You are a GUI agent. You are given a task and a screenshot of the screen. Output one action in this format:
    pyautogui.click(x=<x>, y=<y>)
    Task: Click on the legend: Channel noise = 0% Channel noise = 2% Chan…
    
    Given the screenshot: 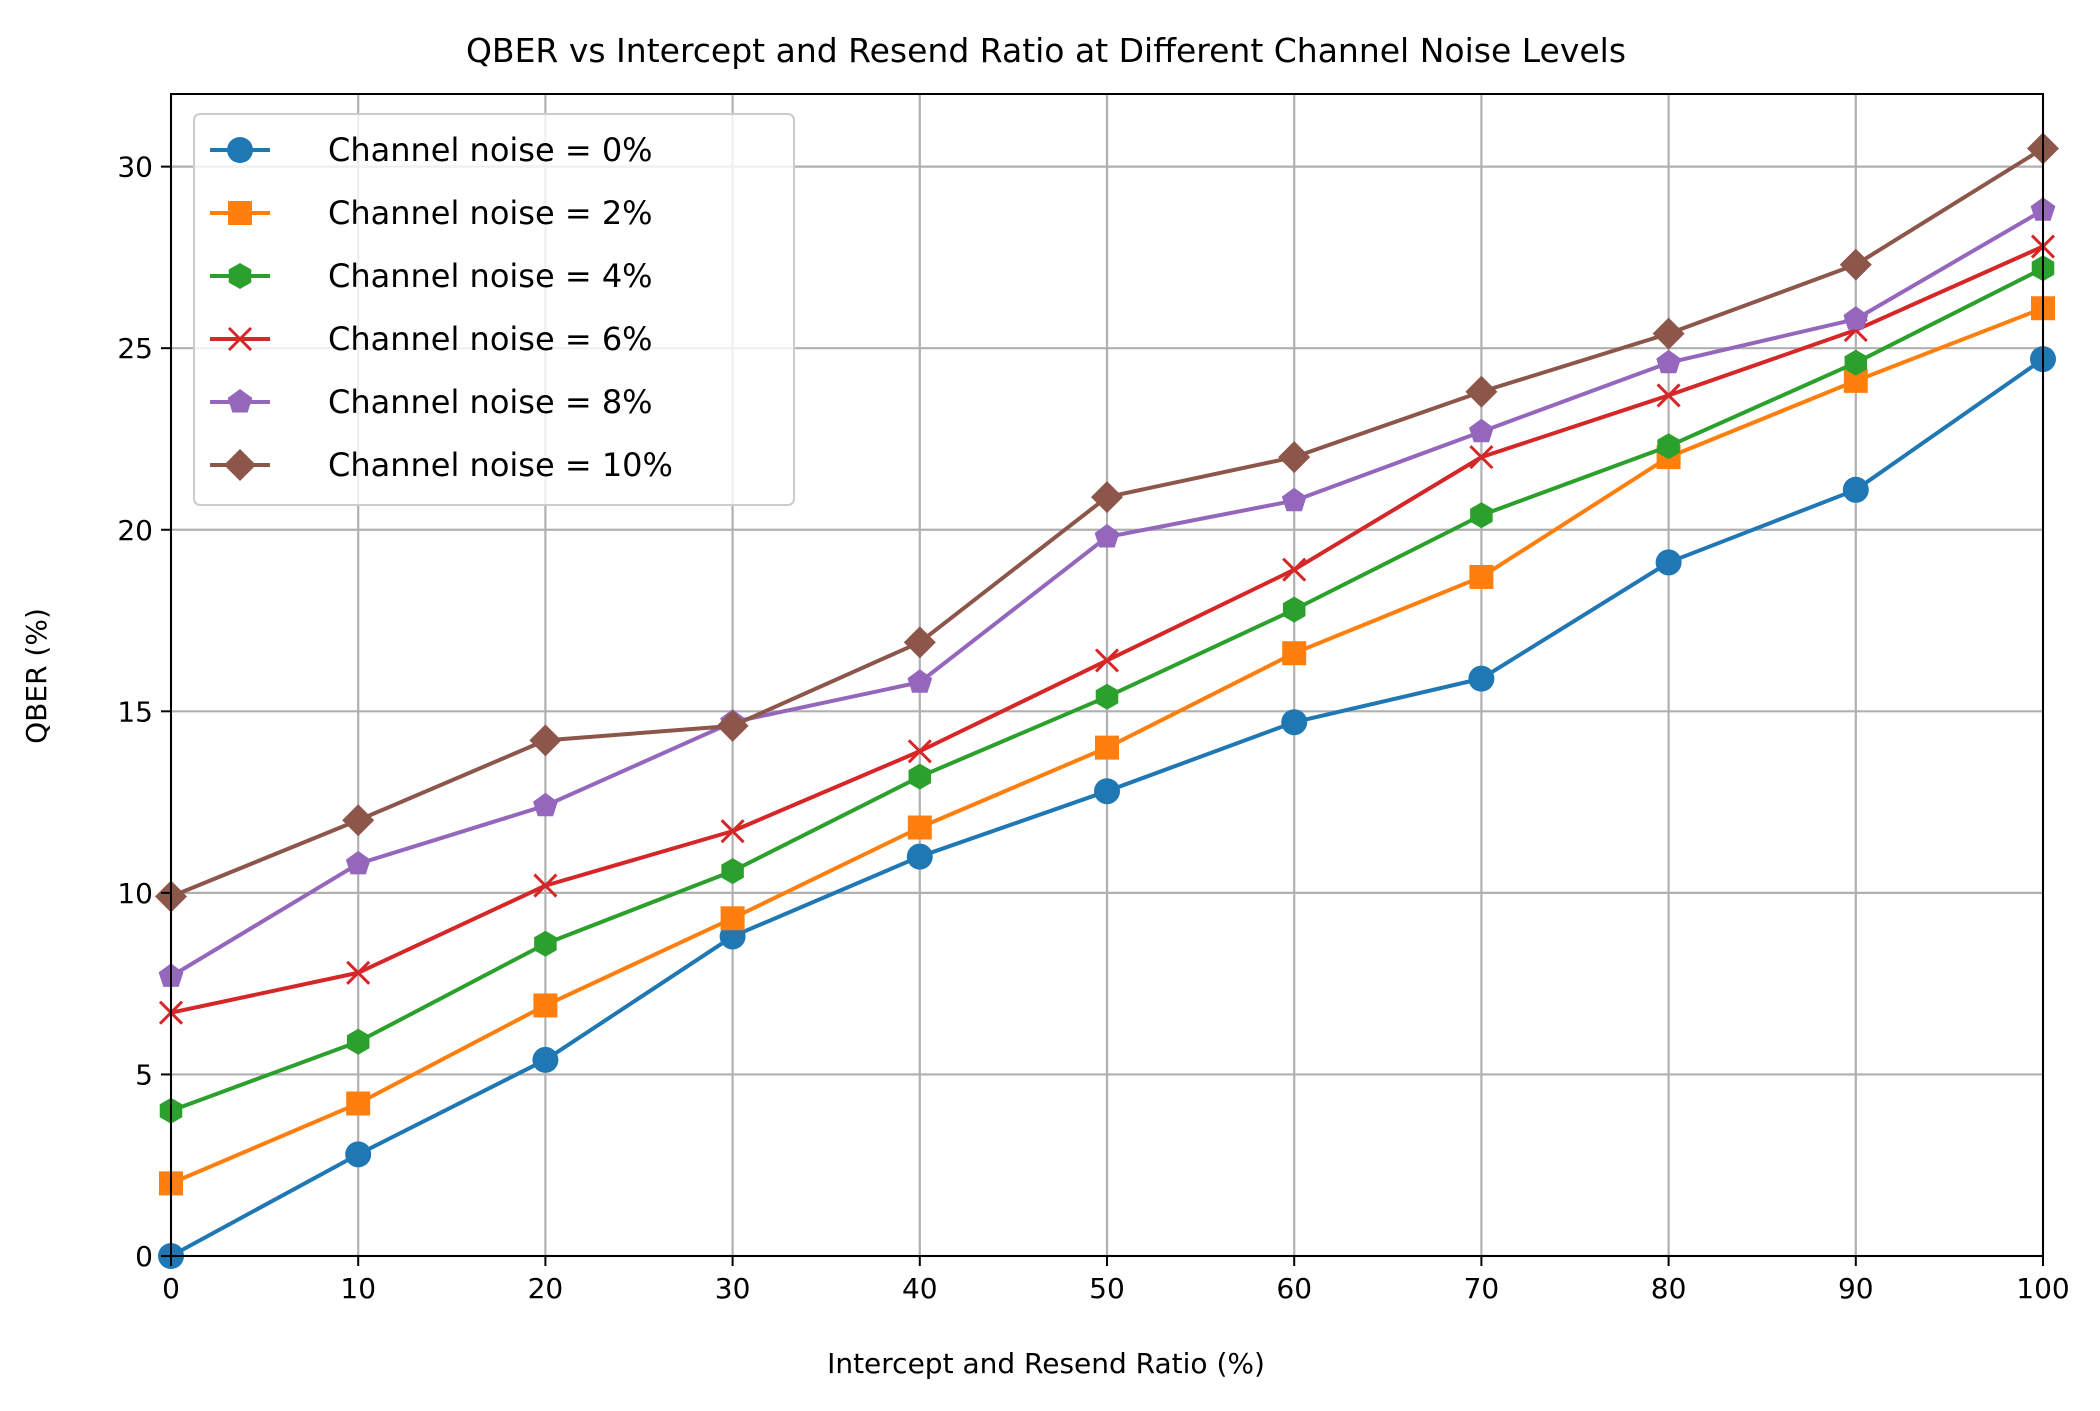 What is the action you would take?
    pyautogui.click(x=494, y=309)
    